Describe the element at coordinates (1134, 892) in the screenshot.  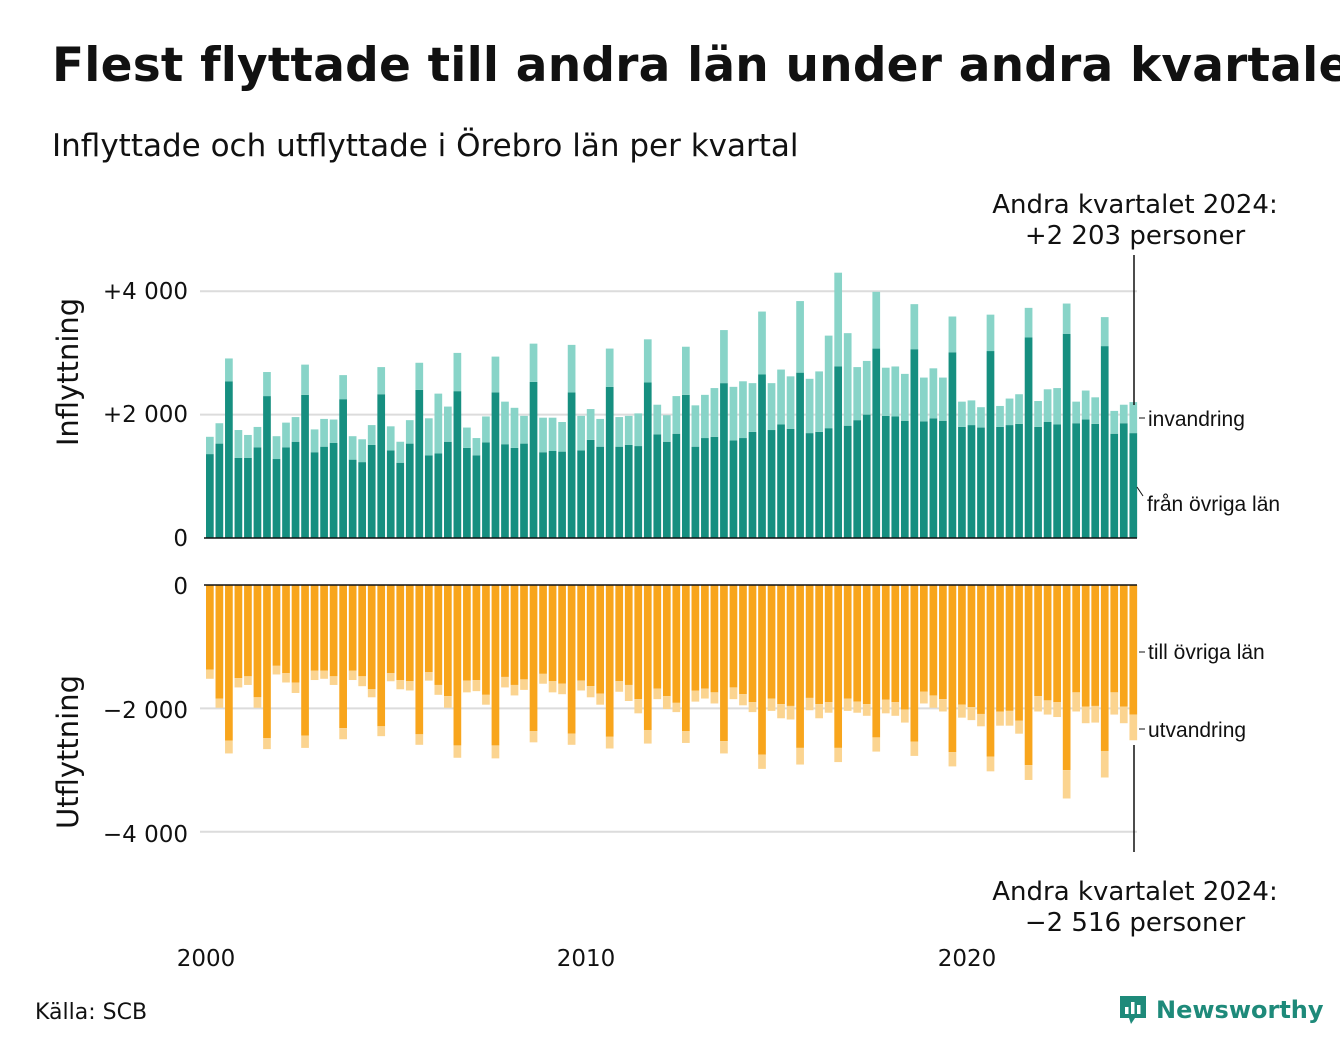
I see `annotation-outflow-line1: Andra kvartalet 2024:` at that location.